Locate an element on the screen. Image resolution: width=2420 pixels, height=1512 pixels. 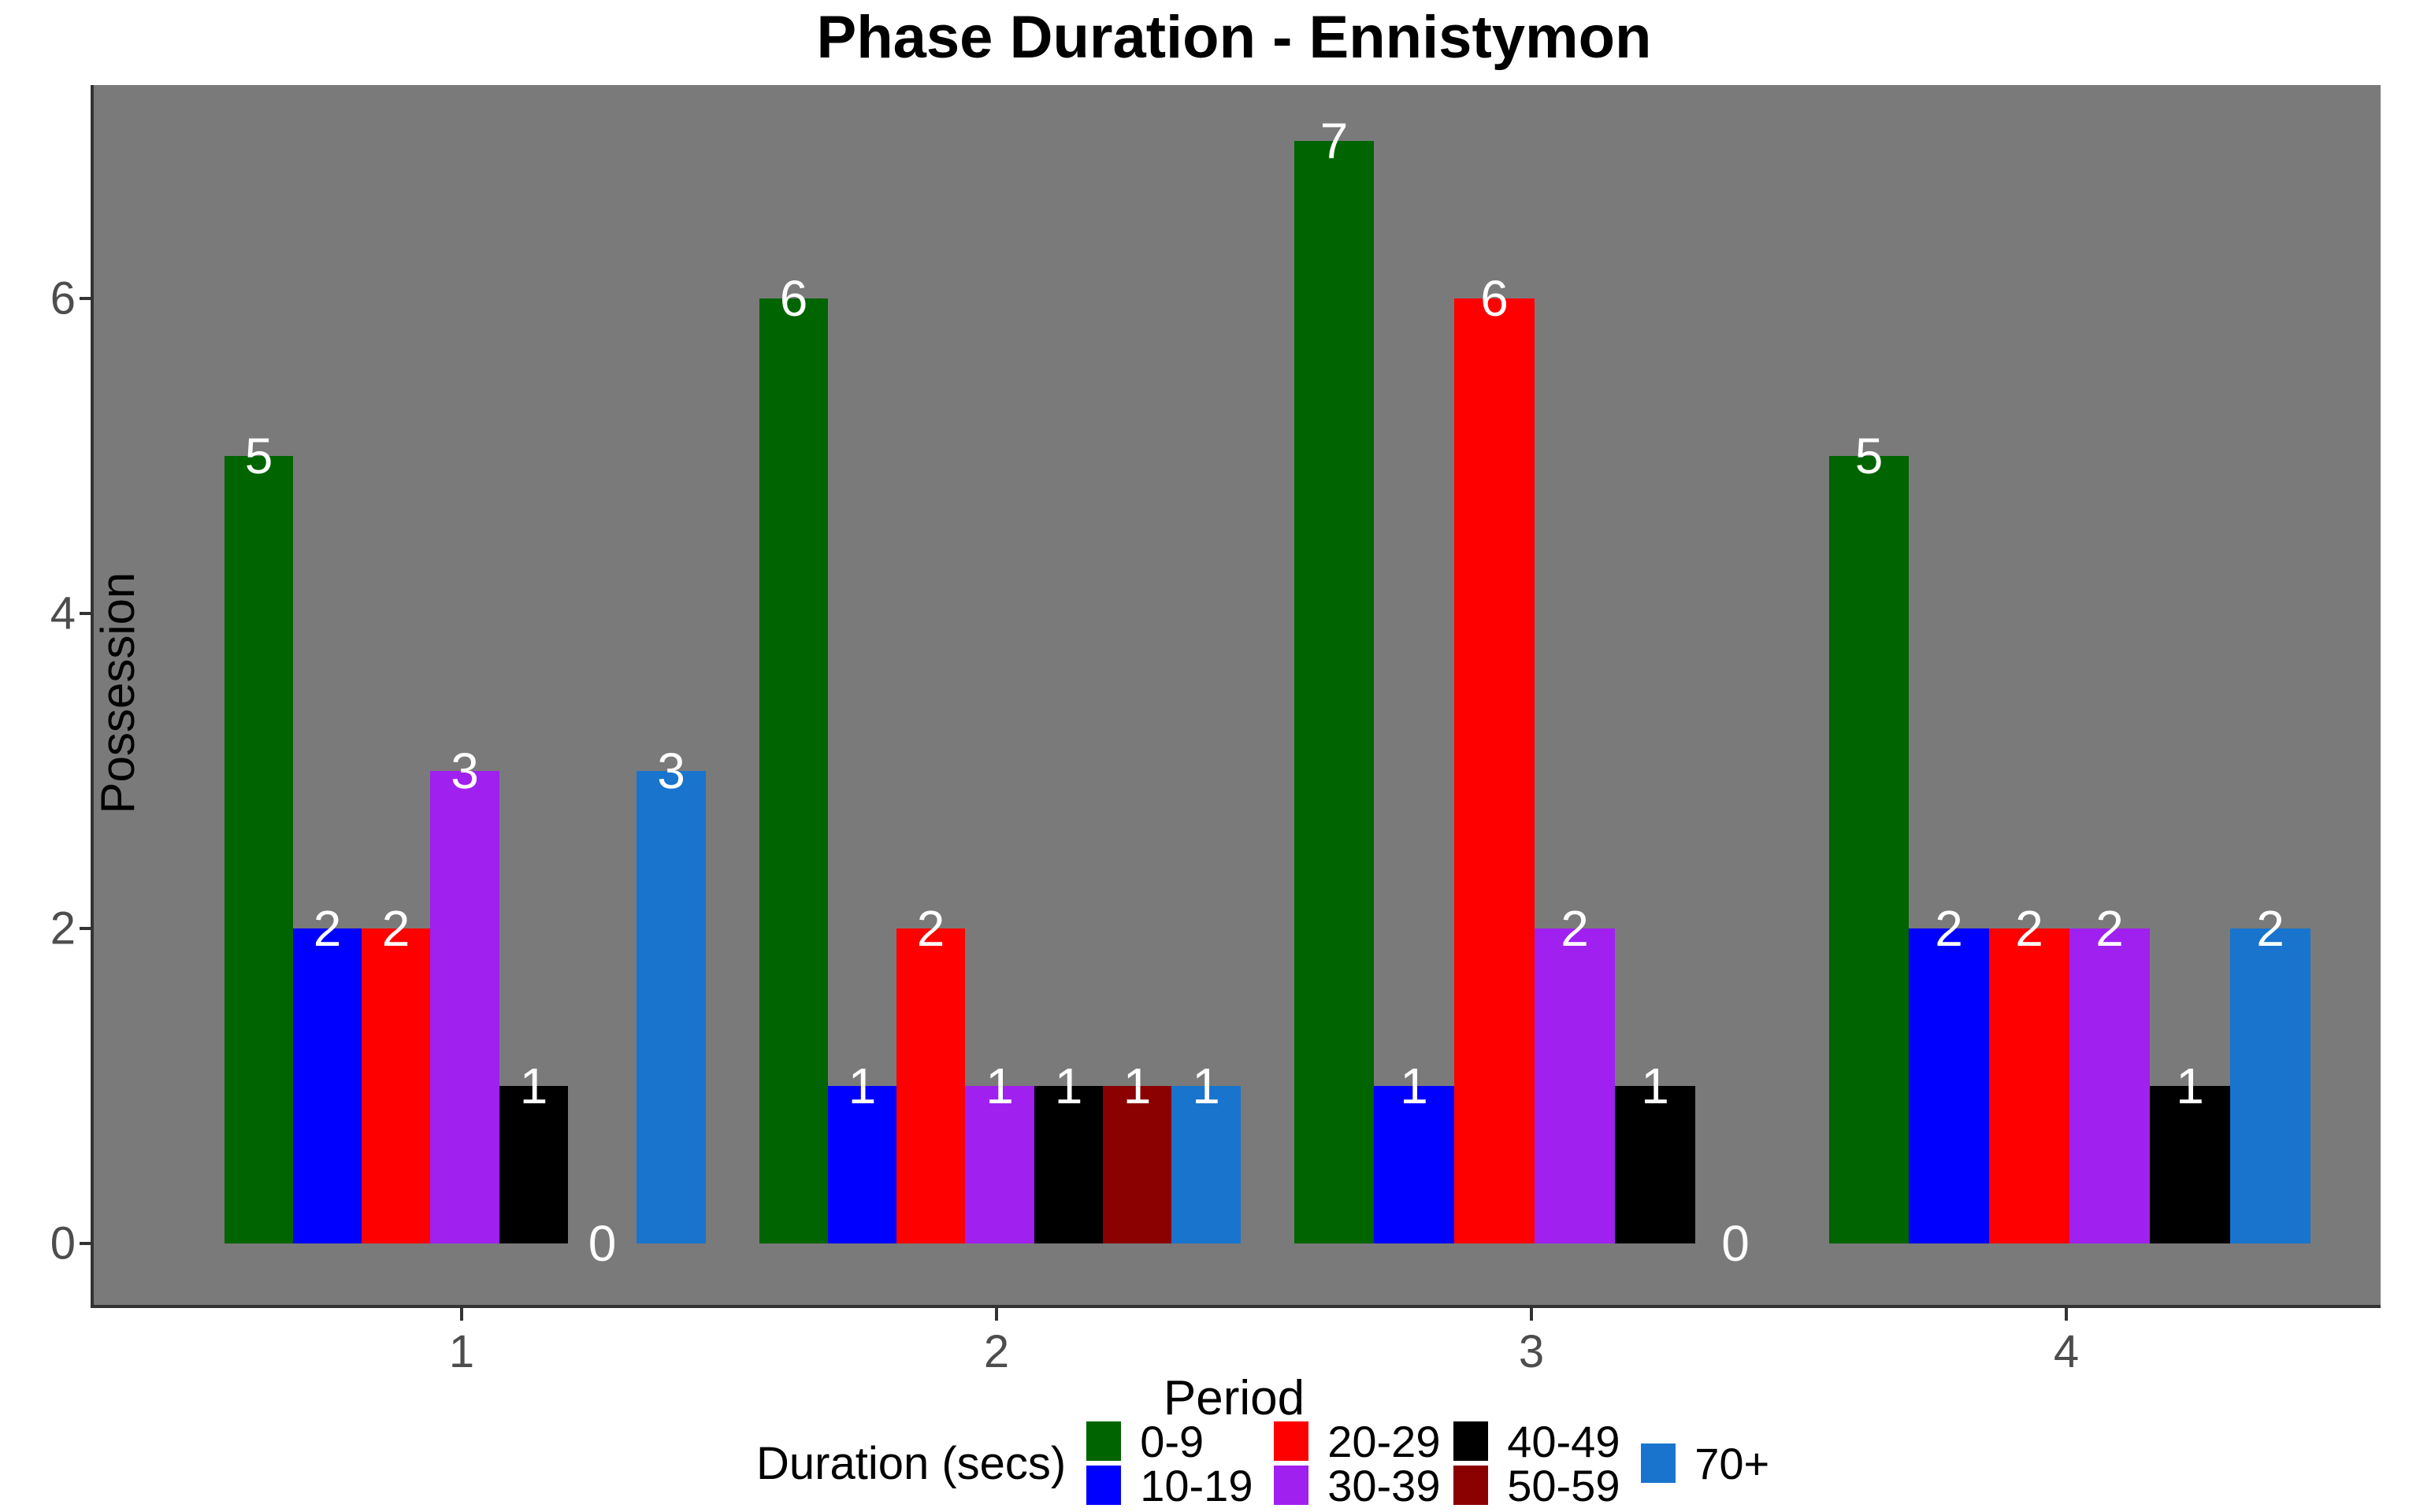
legend-column: 0-9 10-19 is located at coordinates (1180, 1463).